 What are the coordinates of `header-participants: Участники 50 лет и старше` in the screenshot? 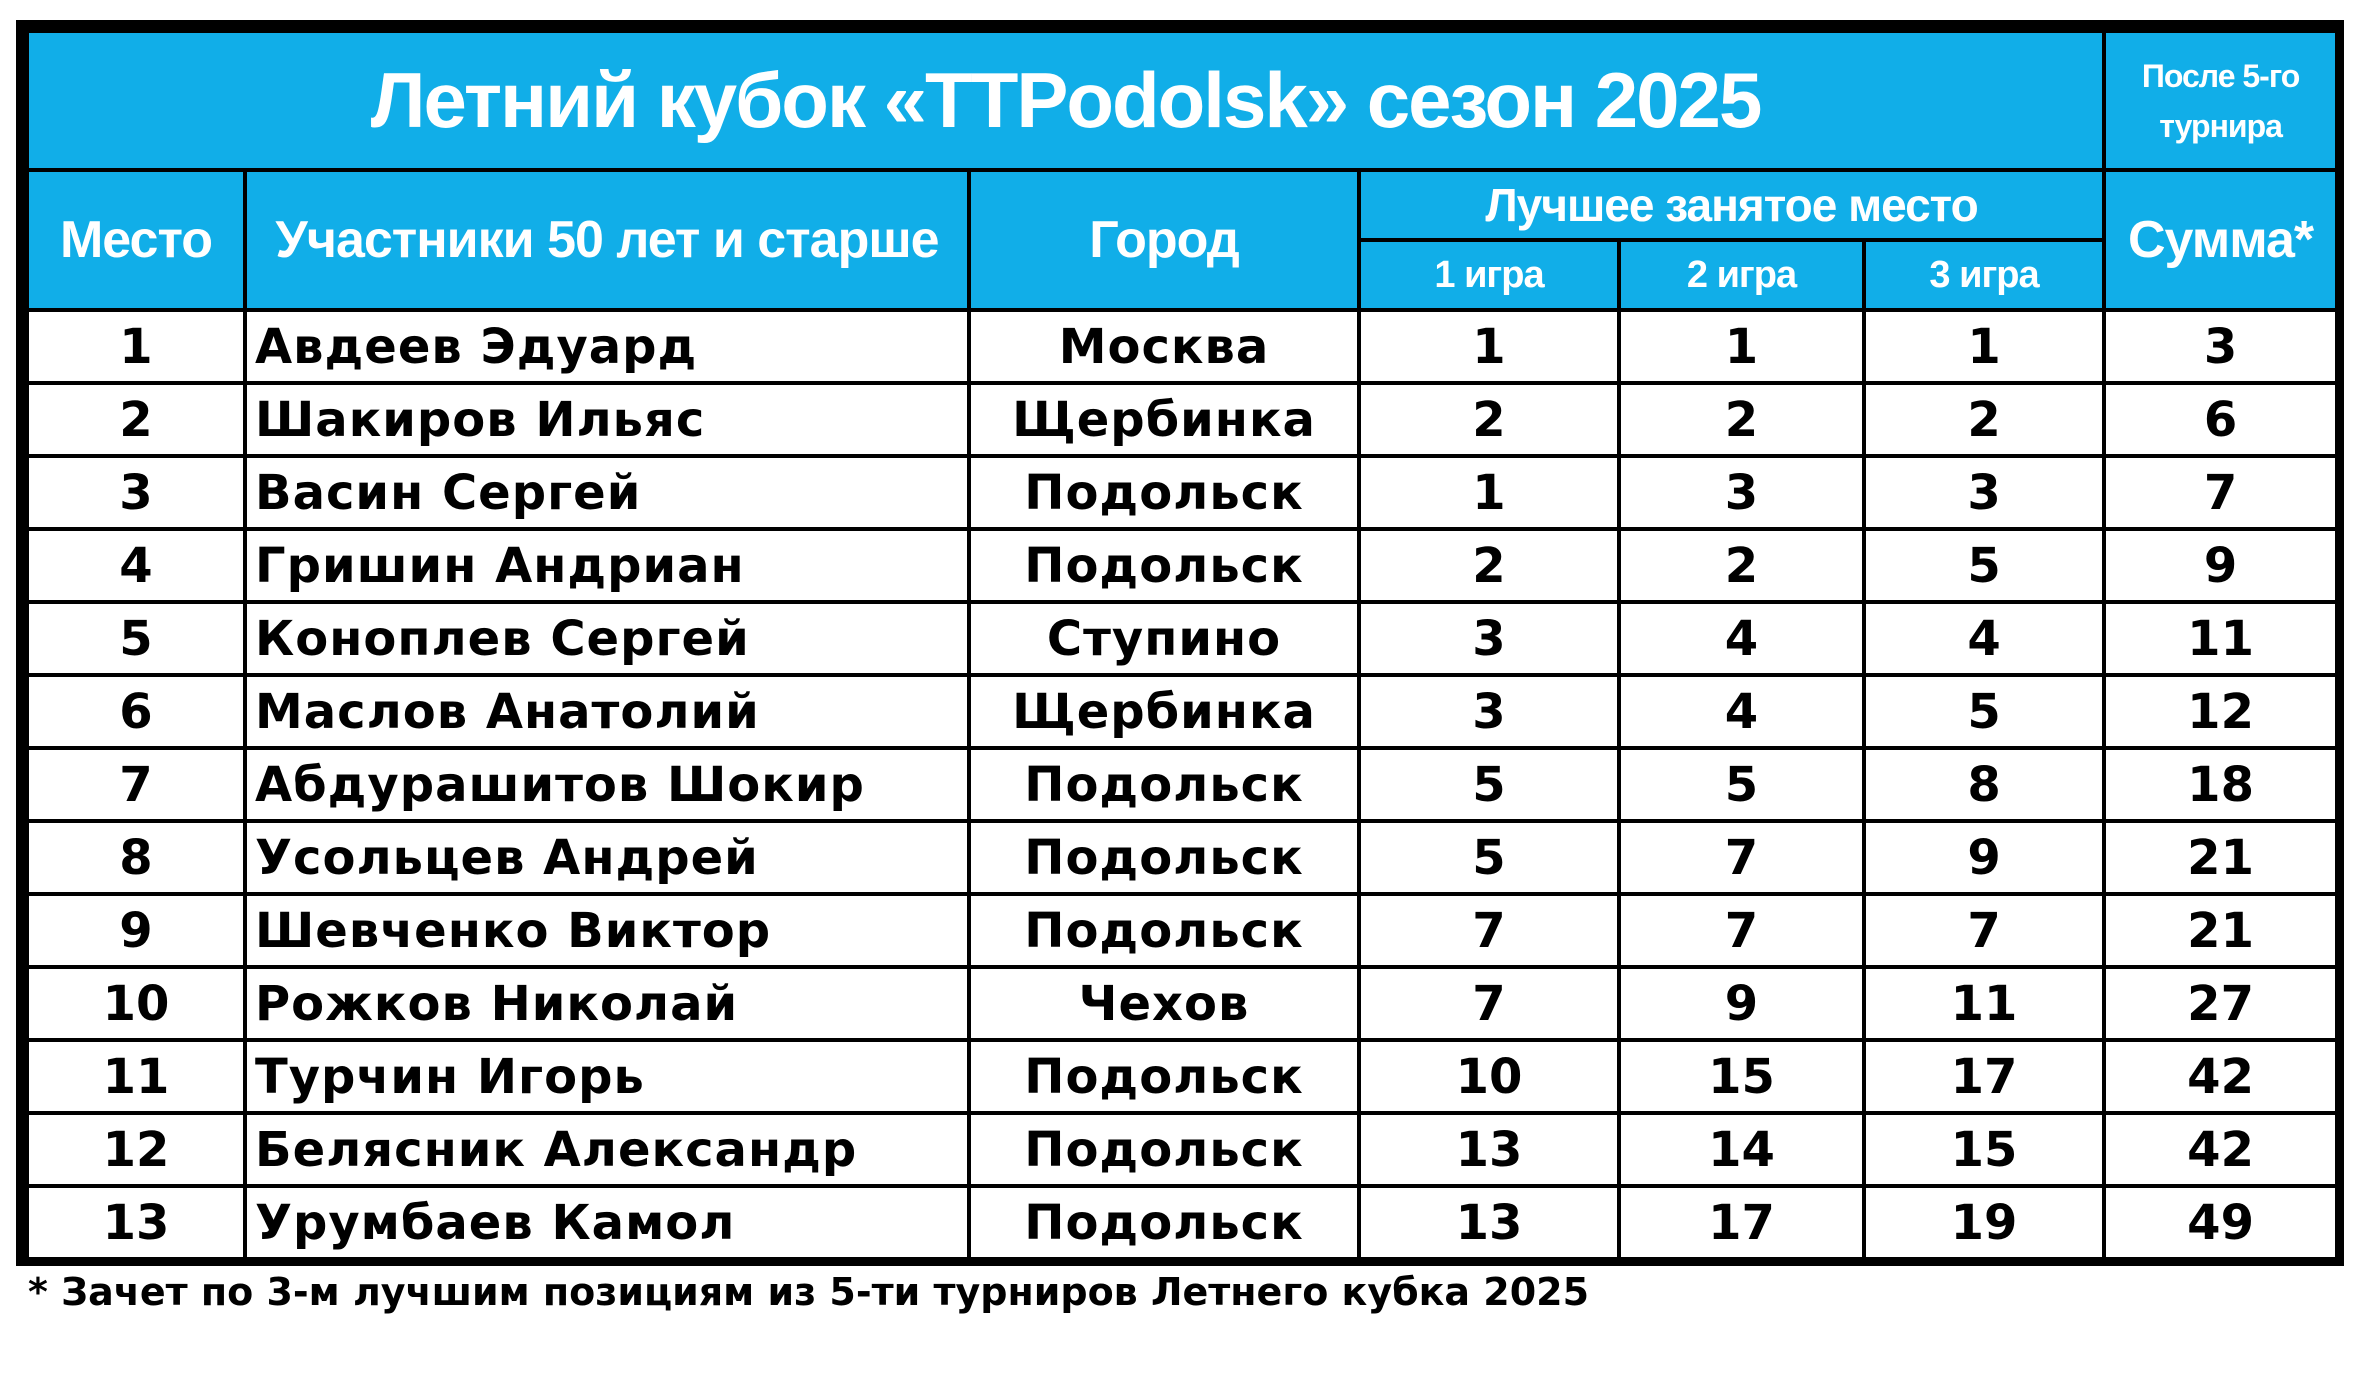 It's located at (607, 240).